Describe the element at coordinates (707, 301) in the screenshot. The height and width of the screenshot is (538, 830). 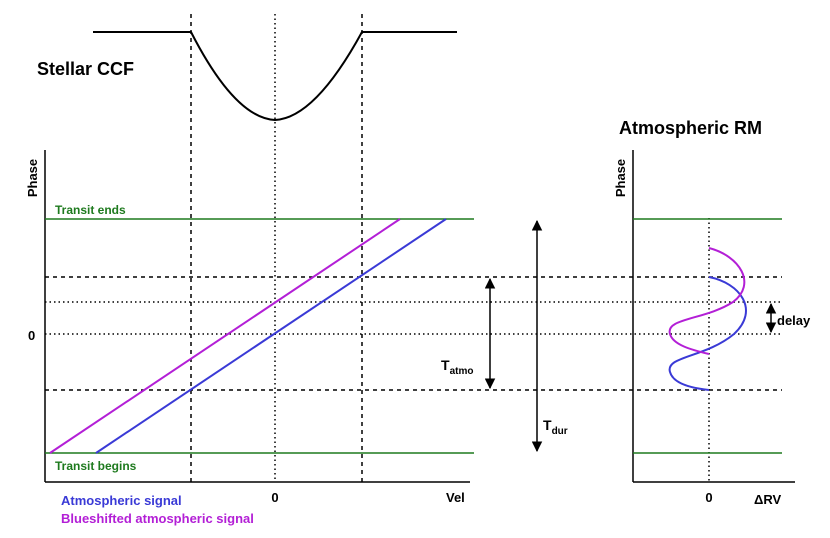
I see `rm-blueshifted-curve` at that location.